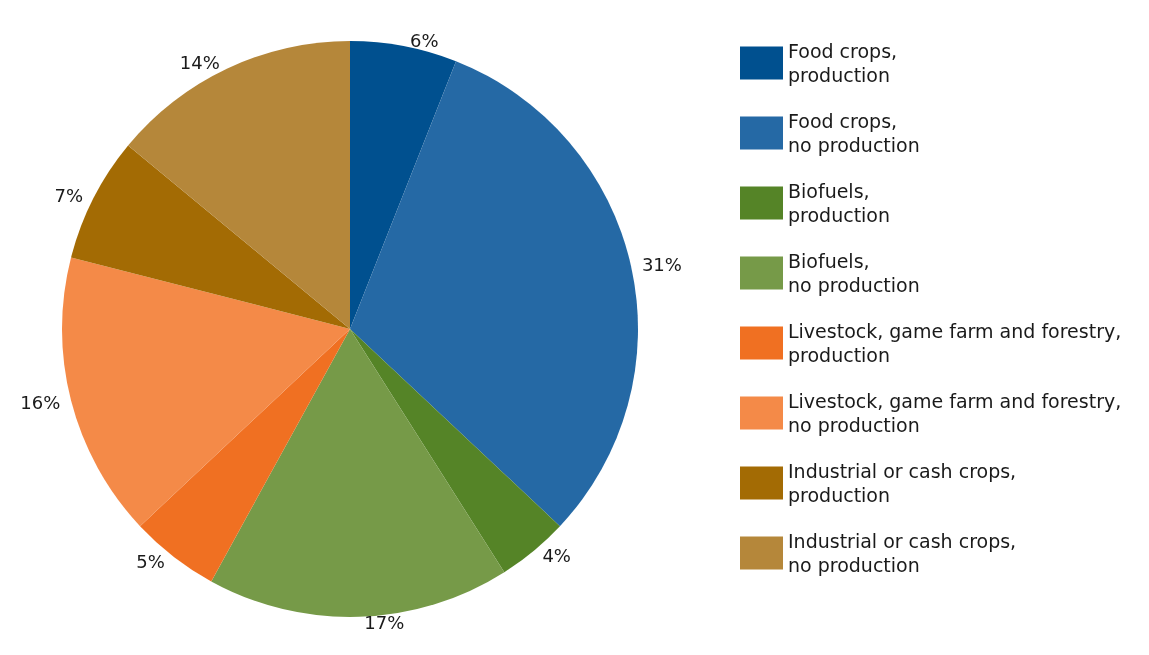 The width and height of the screenshot is (1149, 655). Describe the element at coordinates (839, 203) in the screenshot. I see `legend-label: Biofuels, production` at that location.